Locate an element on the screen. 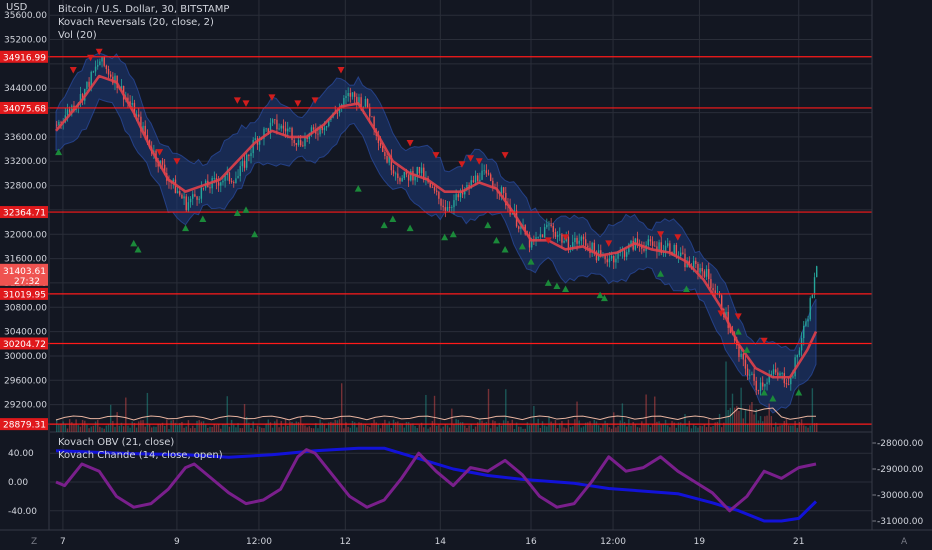 The image size is (932, 550). time-tick-label: 12 is located at coordinates (345, 542).